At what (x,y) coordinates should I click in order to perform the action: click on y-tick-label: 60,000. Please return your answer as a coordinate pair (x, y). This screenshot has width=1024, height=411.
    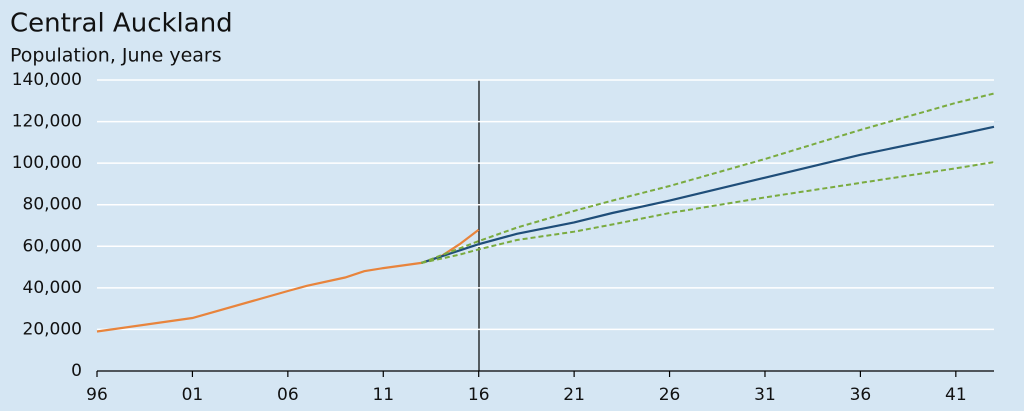
    Looking at the image, I should click on (52, 246).